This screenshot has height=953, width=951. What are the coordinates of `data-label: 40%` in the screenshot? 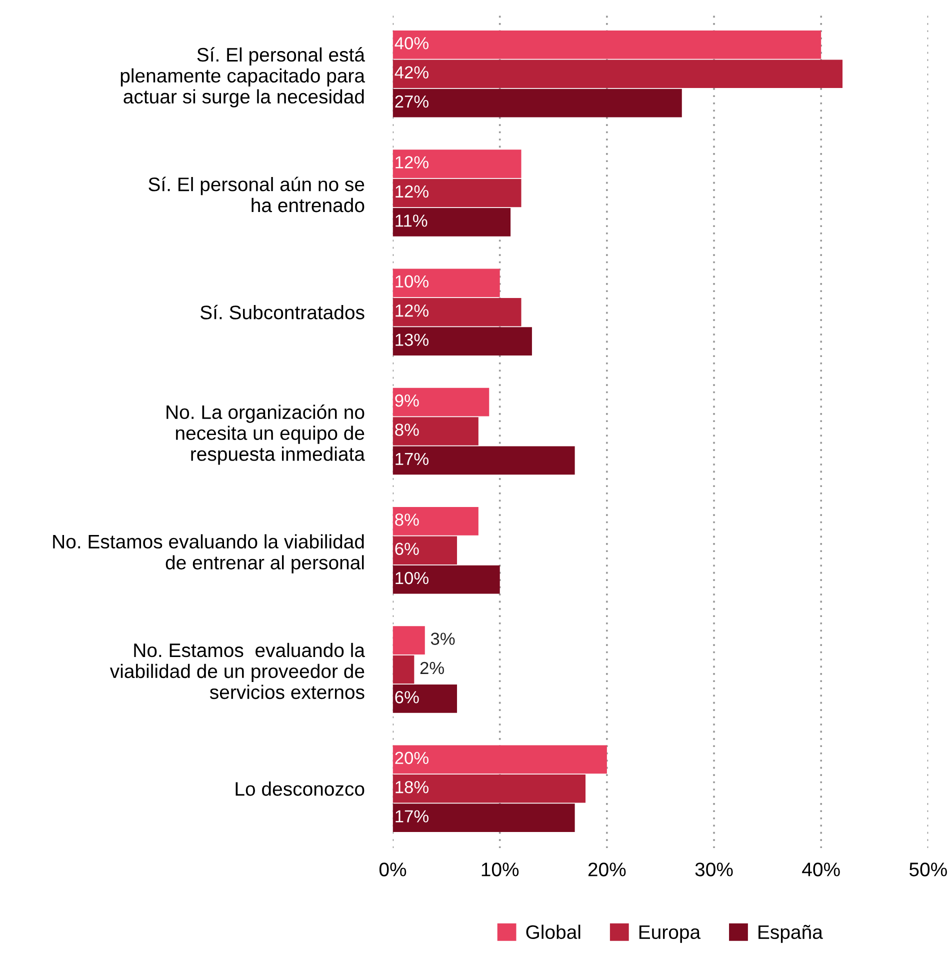 It's located at (411, 43).